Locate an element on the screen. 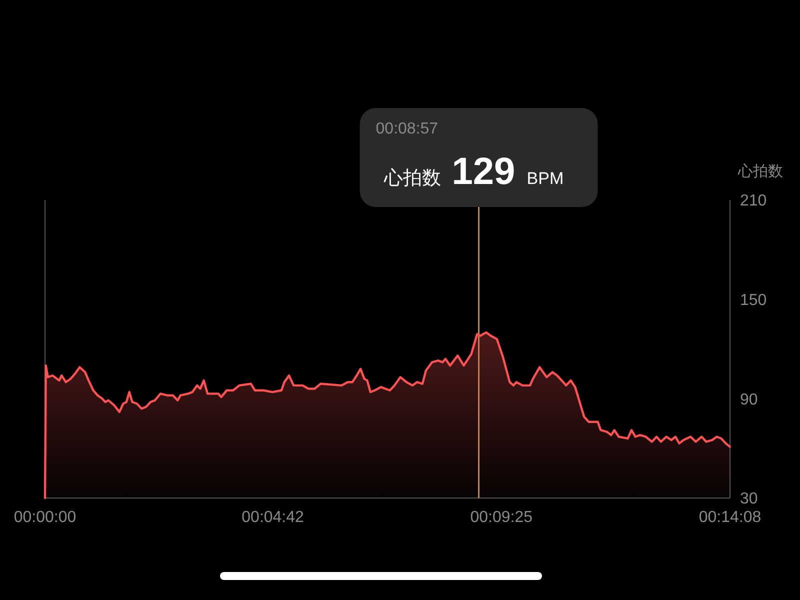 This screenshot has width=800, height=600. y-tick-label: 210 is located at coordinates (753, 201).